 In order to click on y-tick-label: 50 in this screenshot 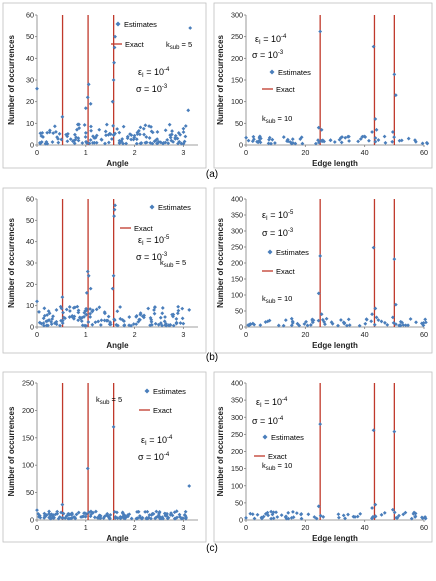, I will do `click(239, 502)`.